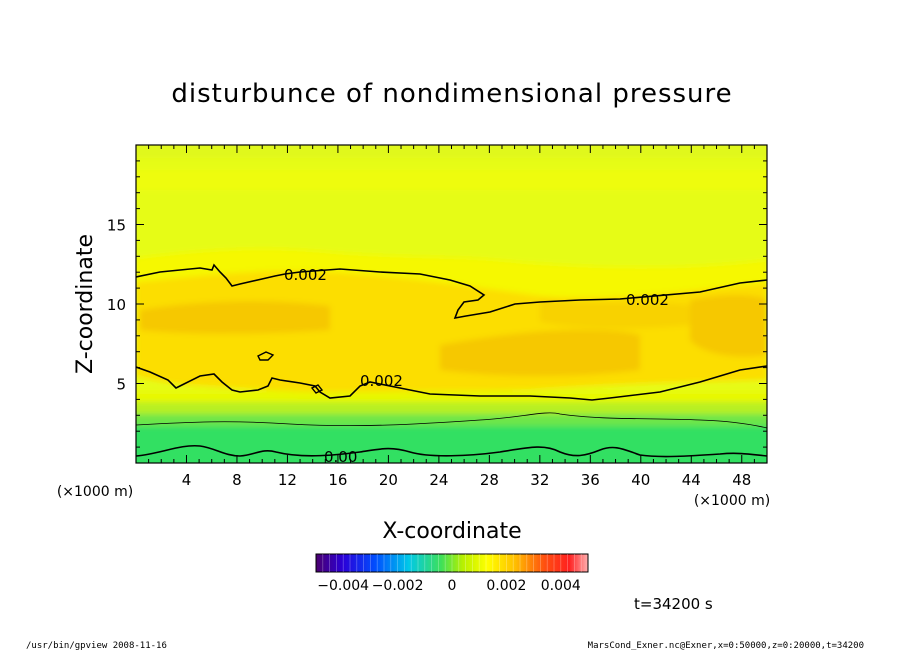  Describe the element at coordinates (237, 480) in the screenshot. I see `x-tick-label: 8` at that location.